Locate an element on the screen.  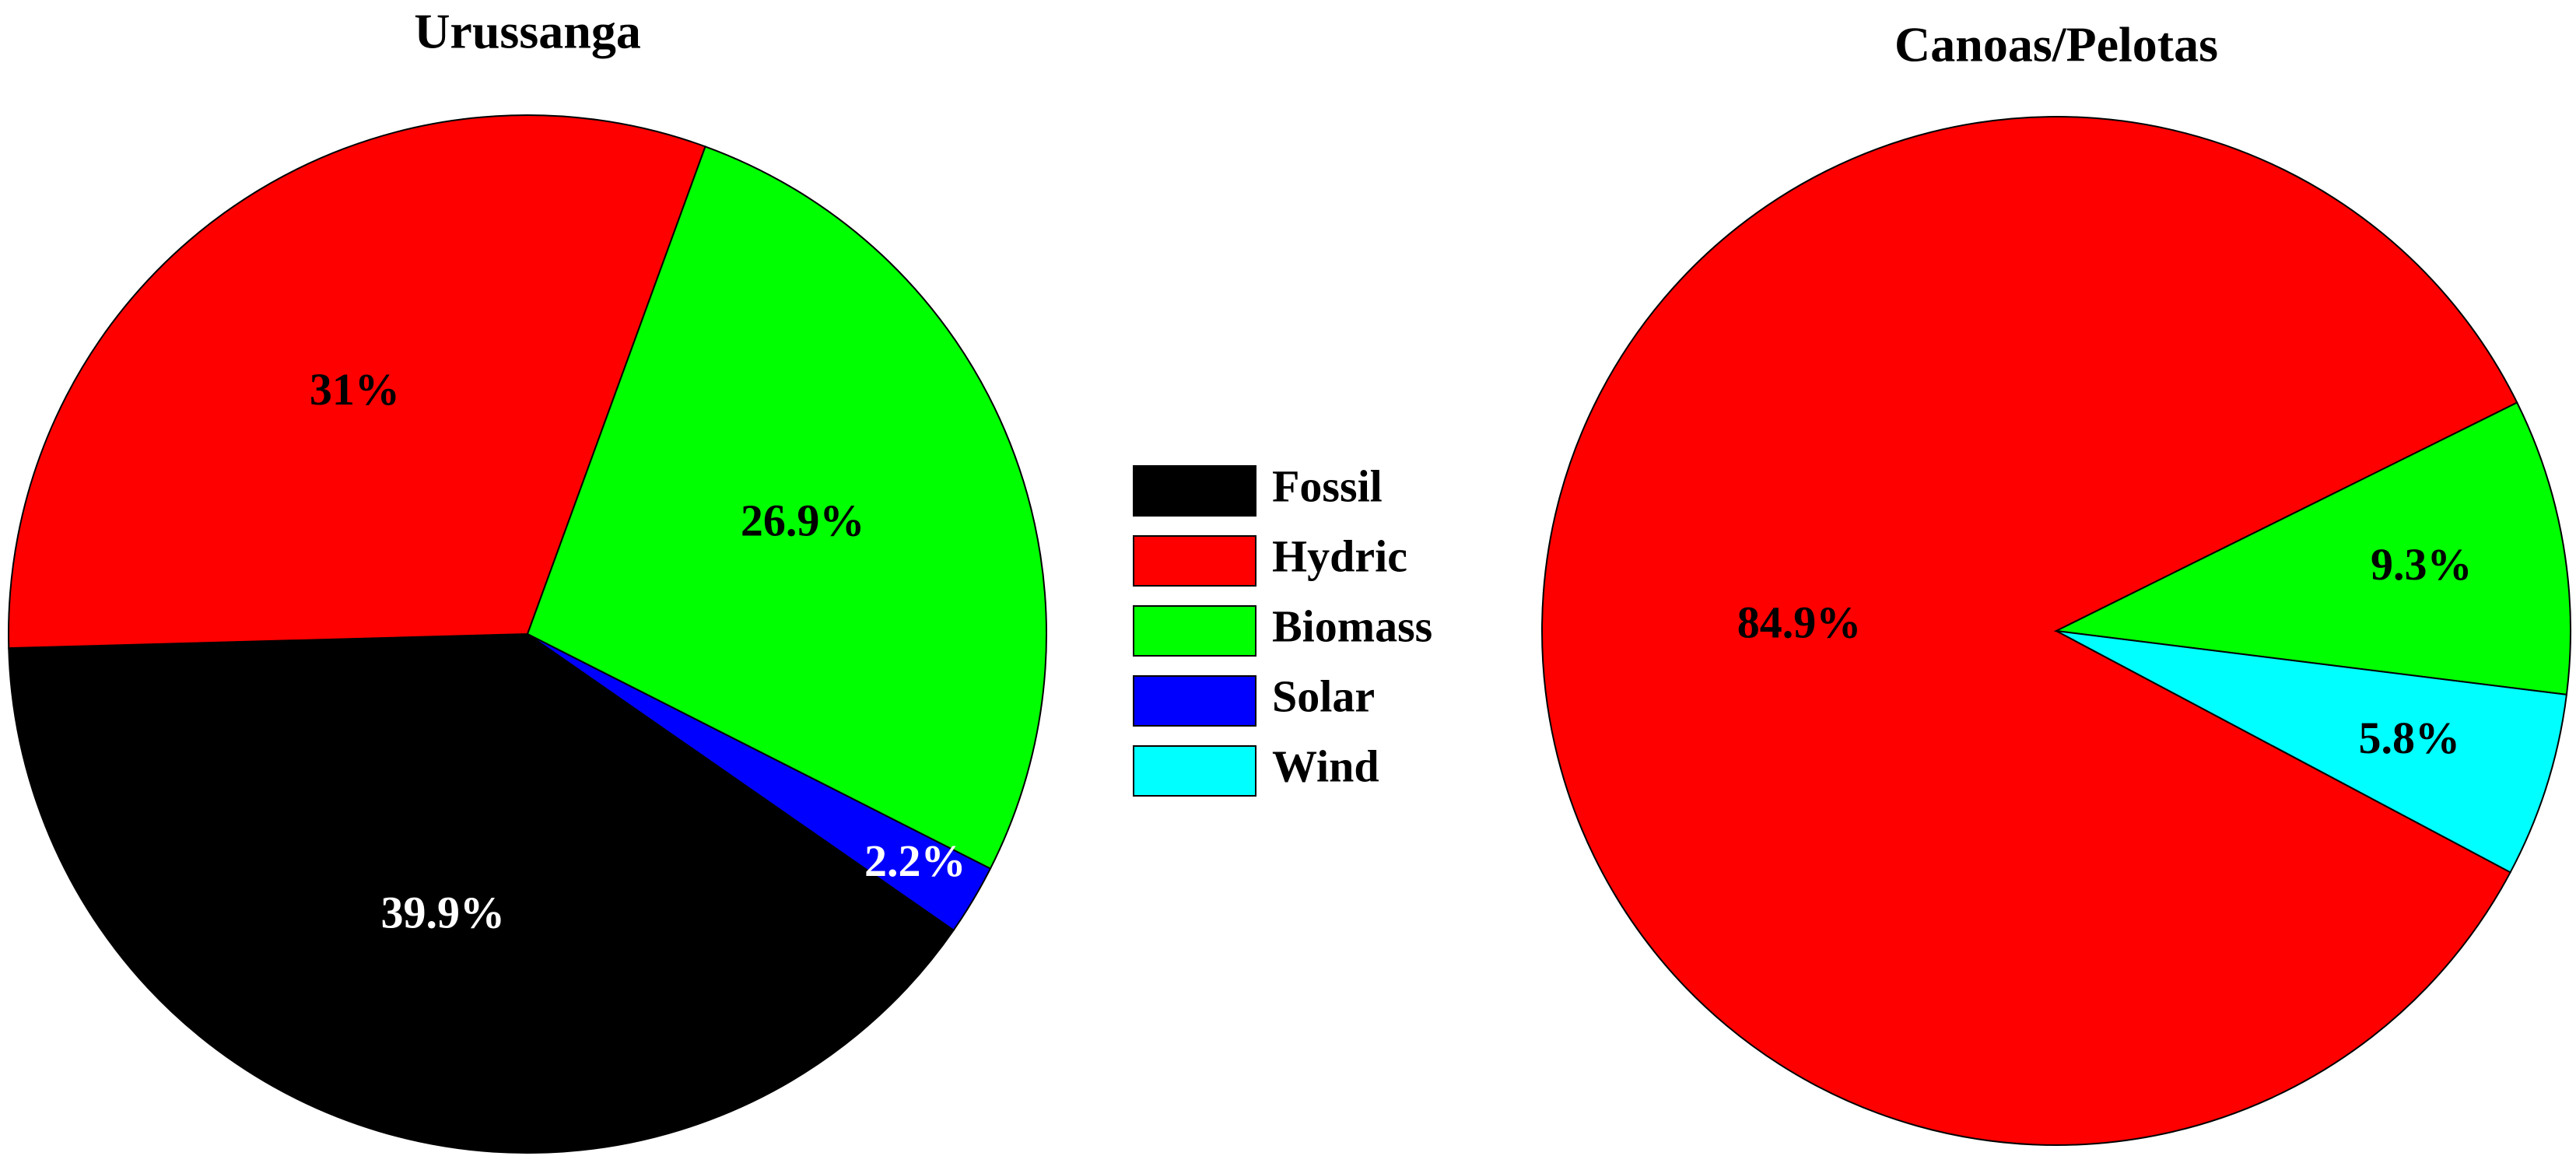
chart-title: Canoas/Pelotas is located at coordinates (2056, 45).